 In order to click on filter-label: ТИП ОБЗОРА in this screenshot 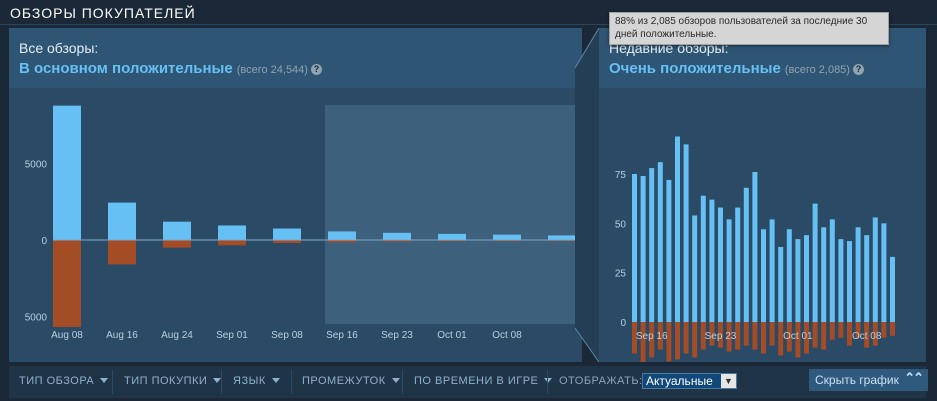, I will do `click(57, 381)`.